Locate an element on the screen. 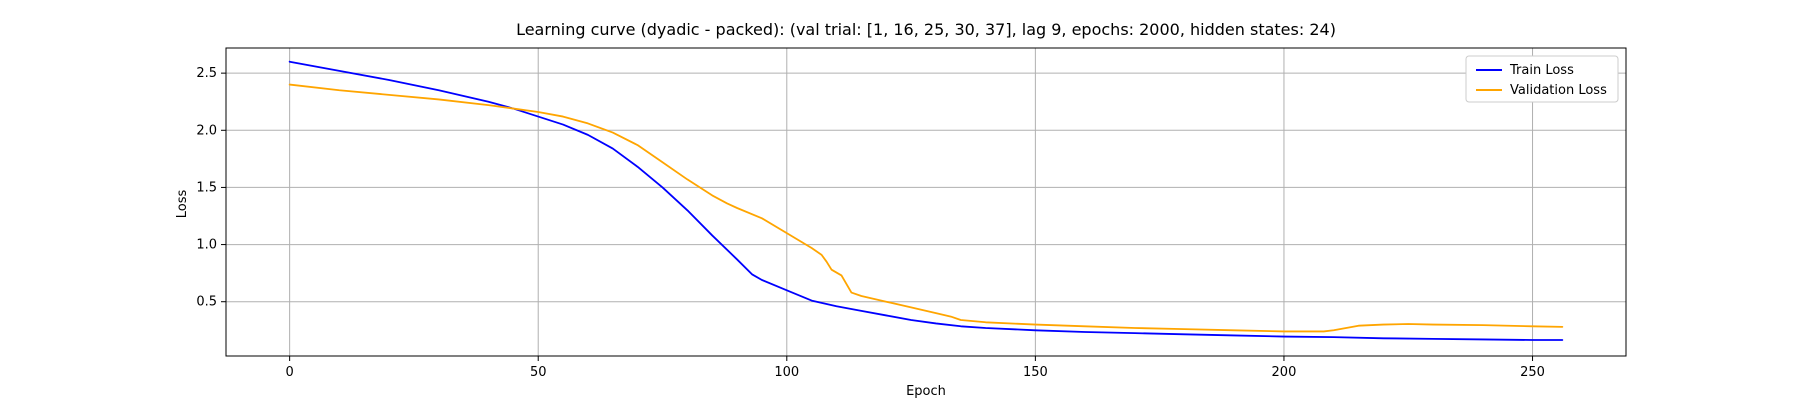 Image resolution: width=1800 pixels, height=404 pixels. y-tick-label: 1.0 is located at coordinates (206, 245).